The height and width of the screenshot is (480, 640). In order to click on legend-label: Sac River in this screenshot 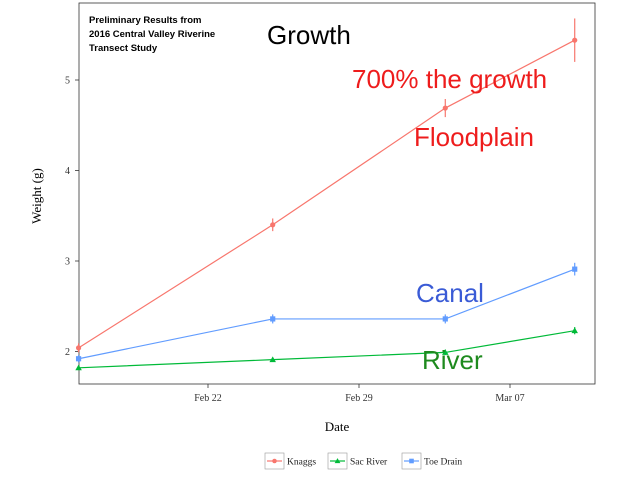, I will do `click(369, 463)`.